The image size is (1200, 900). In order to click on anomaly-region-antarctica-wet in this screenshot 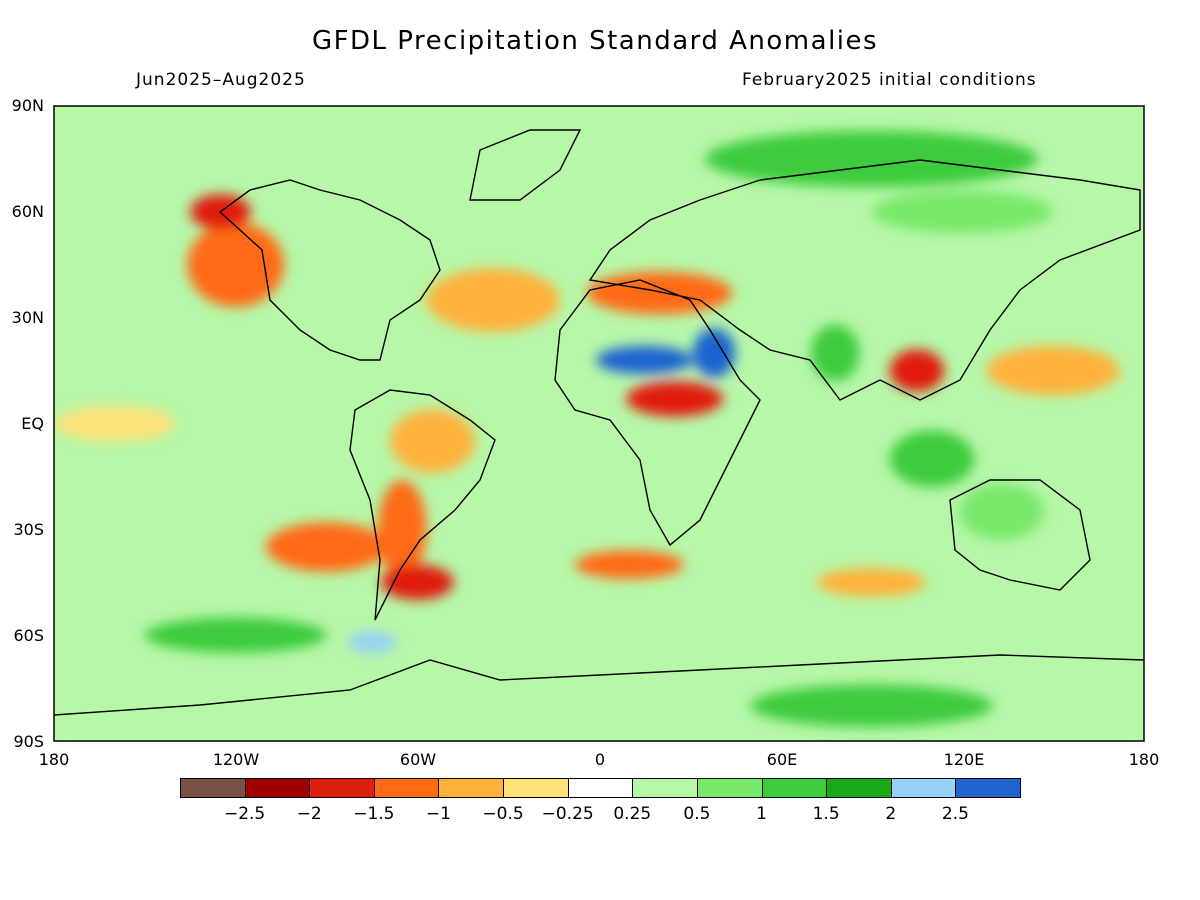, I will do `click(871, 705)`.